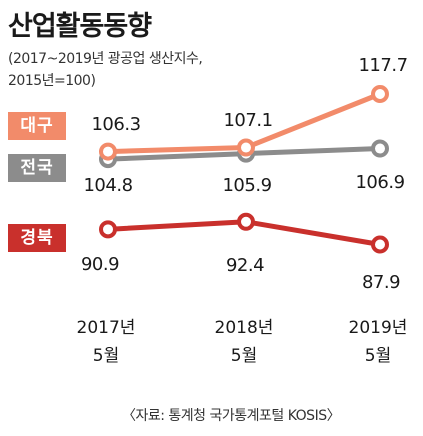 The width and height of the screenshot is (423, 436). Describe the element at coordinates (244, 356) in the screenshot. I see `x-tick-label-2-month: 5월` at that location.